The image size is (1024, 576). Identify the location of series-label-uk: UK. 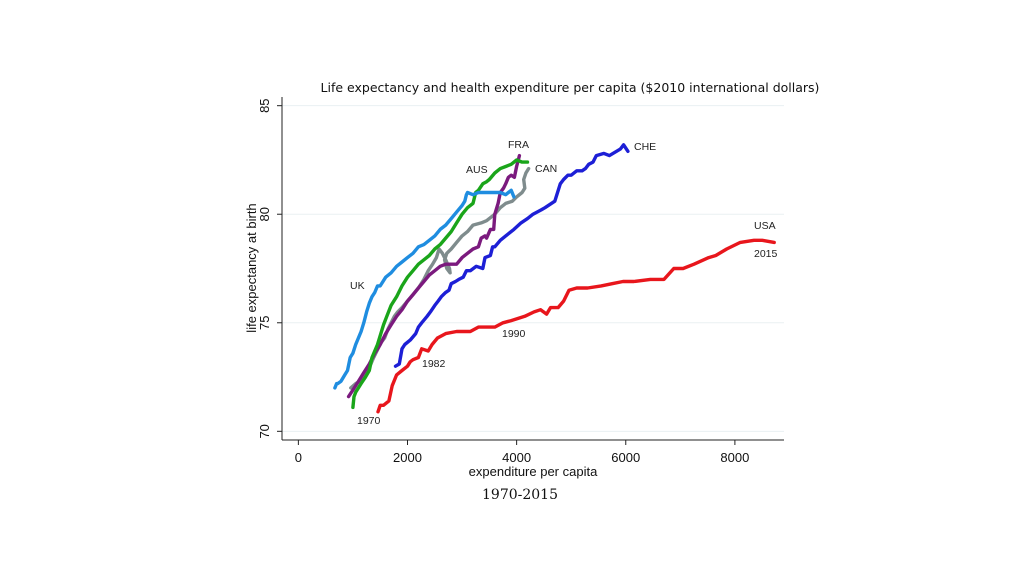
(357, 286).